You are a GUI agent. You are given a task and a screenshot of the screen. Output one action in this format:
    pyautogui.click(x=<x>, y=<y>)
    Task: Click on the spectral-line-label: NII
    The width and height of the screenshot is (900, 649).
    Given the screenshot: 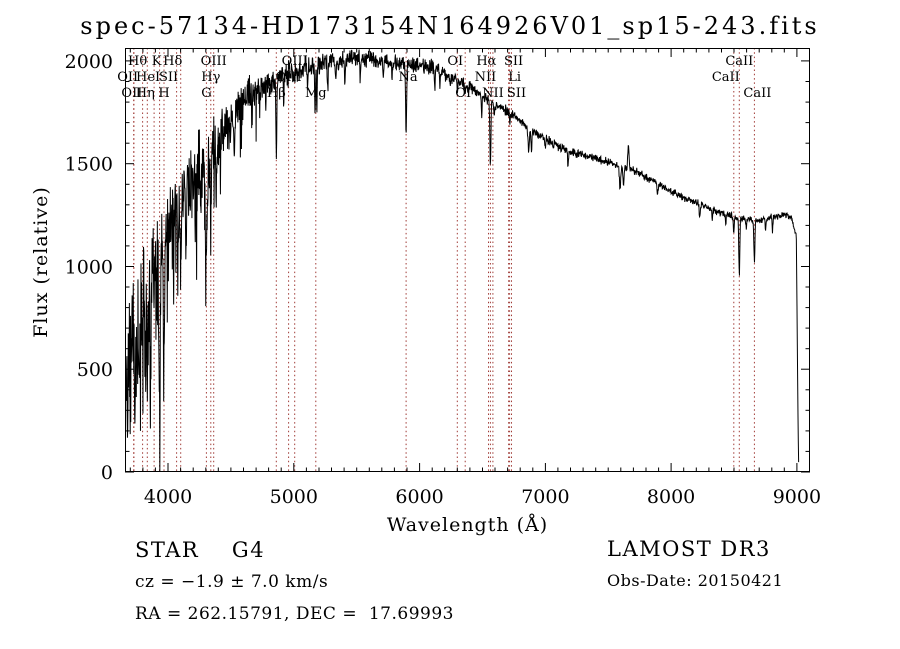 What is the action you would take?
    pyautogui.click(x=486, y=77)
    